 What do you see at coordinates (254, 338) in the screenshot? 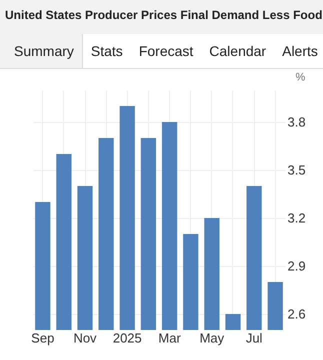
I see `x-tick-label: Jul` at bounding box center [254, 338].